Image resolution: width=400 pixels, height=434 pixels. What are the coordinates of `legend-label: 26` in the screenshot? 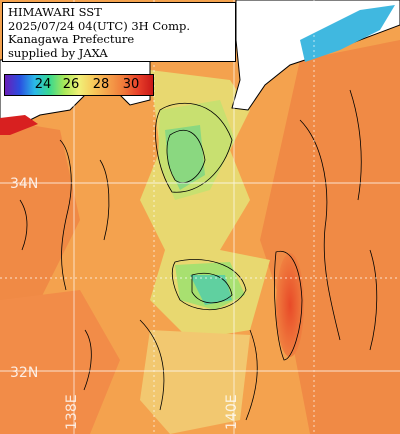 It's located at (71, 84).